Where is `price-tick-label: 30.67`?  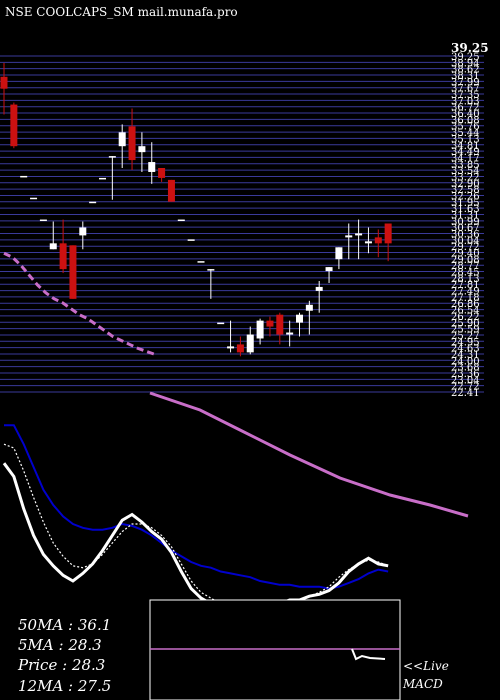 price-tick-label: 30.67 is located at coordinates (465, 228).